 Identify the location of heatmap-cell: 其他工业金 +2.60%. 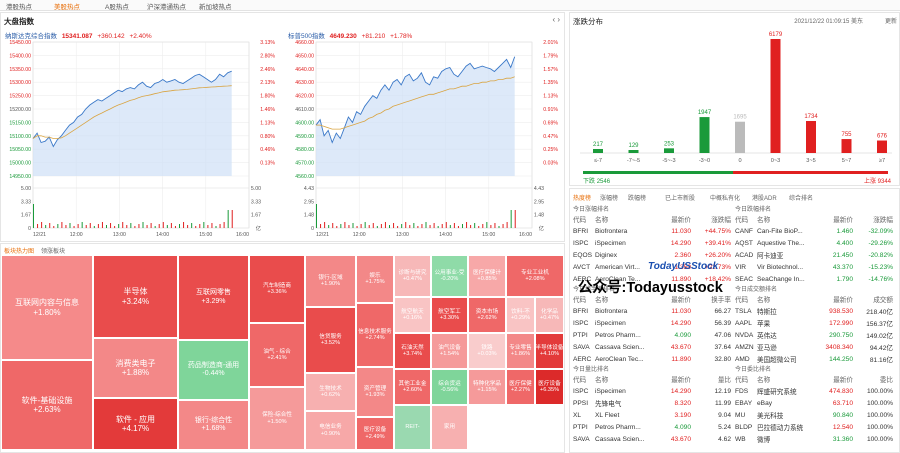
(412, 387).